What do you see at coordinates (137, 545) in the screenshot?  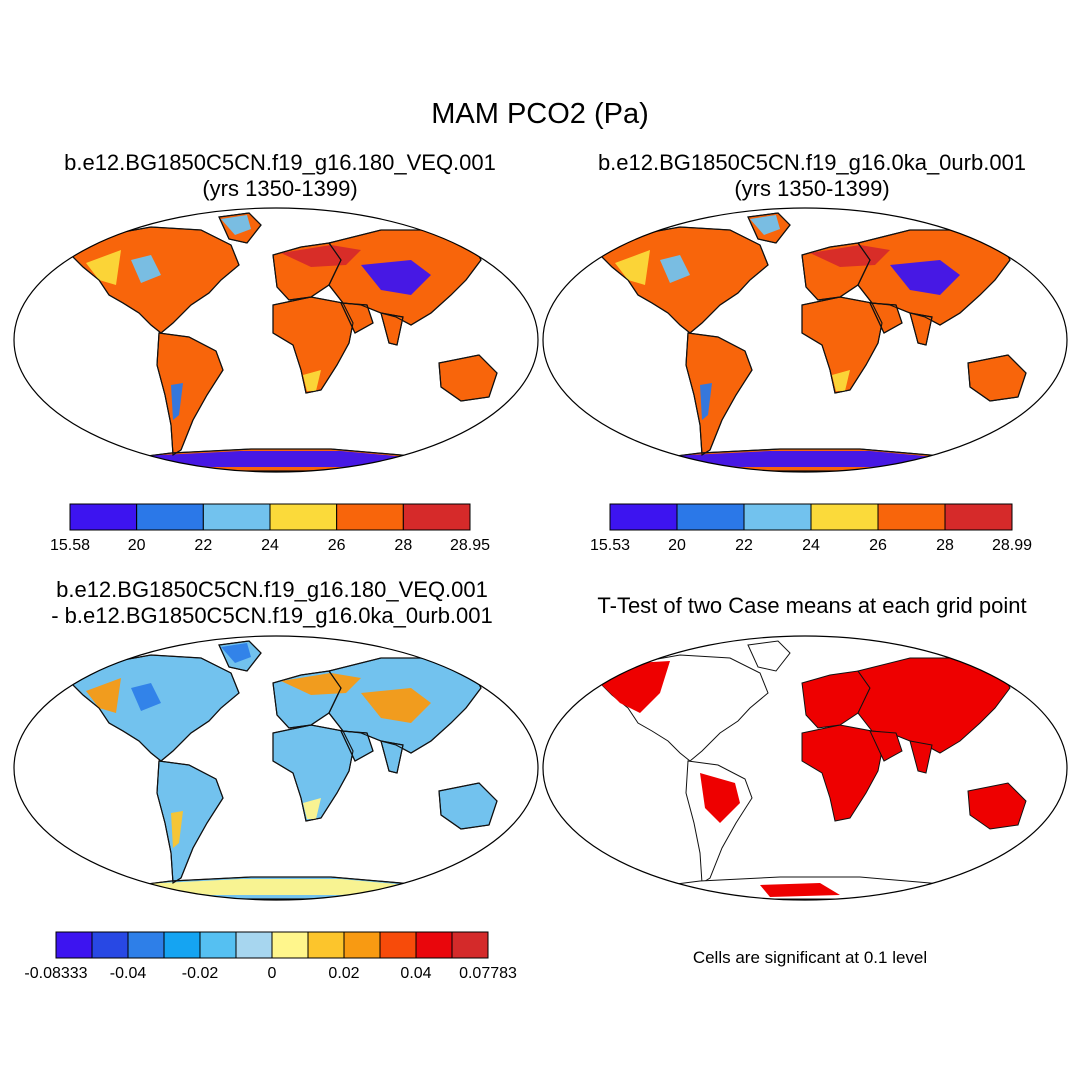 I see `colorbar-tick-label: 20` at bounding box center [137, 545].